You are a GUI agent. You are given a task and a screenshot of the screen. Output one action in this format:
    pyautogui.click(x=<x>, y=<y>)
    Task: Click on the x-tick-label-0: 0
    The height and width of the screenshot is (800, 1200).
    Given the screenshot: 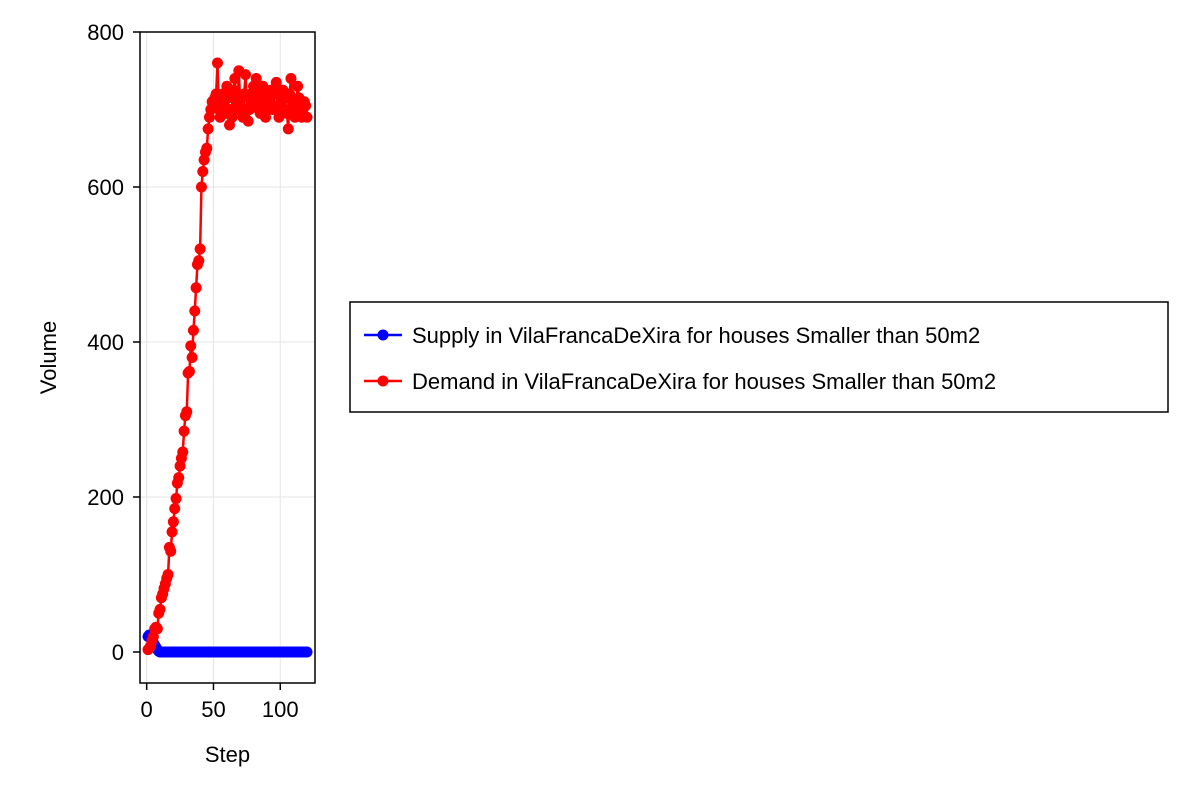 What is the action you would take?
    pyautogui.click(x=147, y=709)
    